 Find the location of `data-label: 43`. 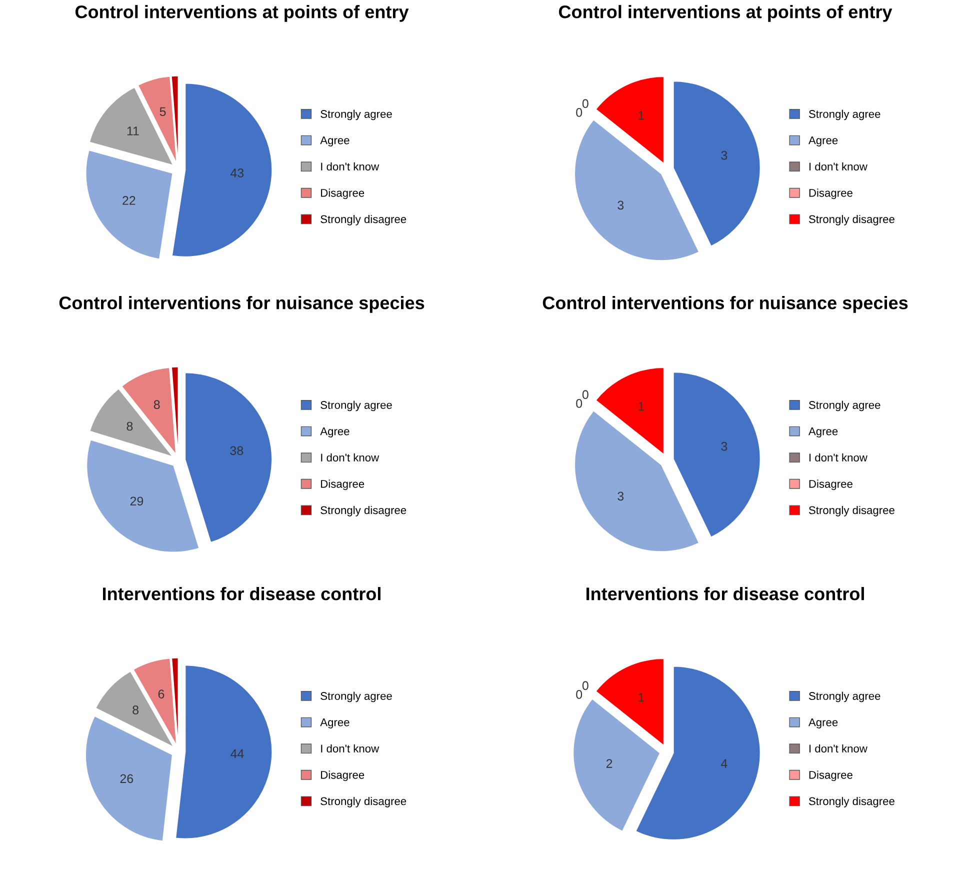

data-label: 43 is located at coordinates (237, 173).